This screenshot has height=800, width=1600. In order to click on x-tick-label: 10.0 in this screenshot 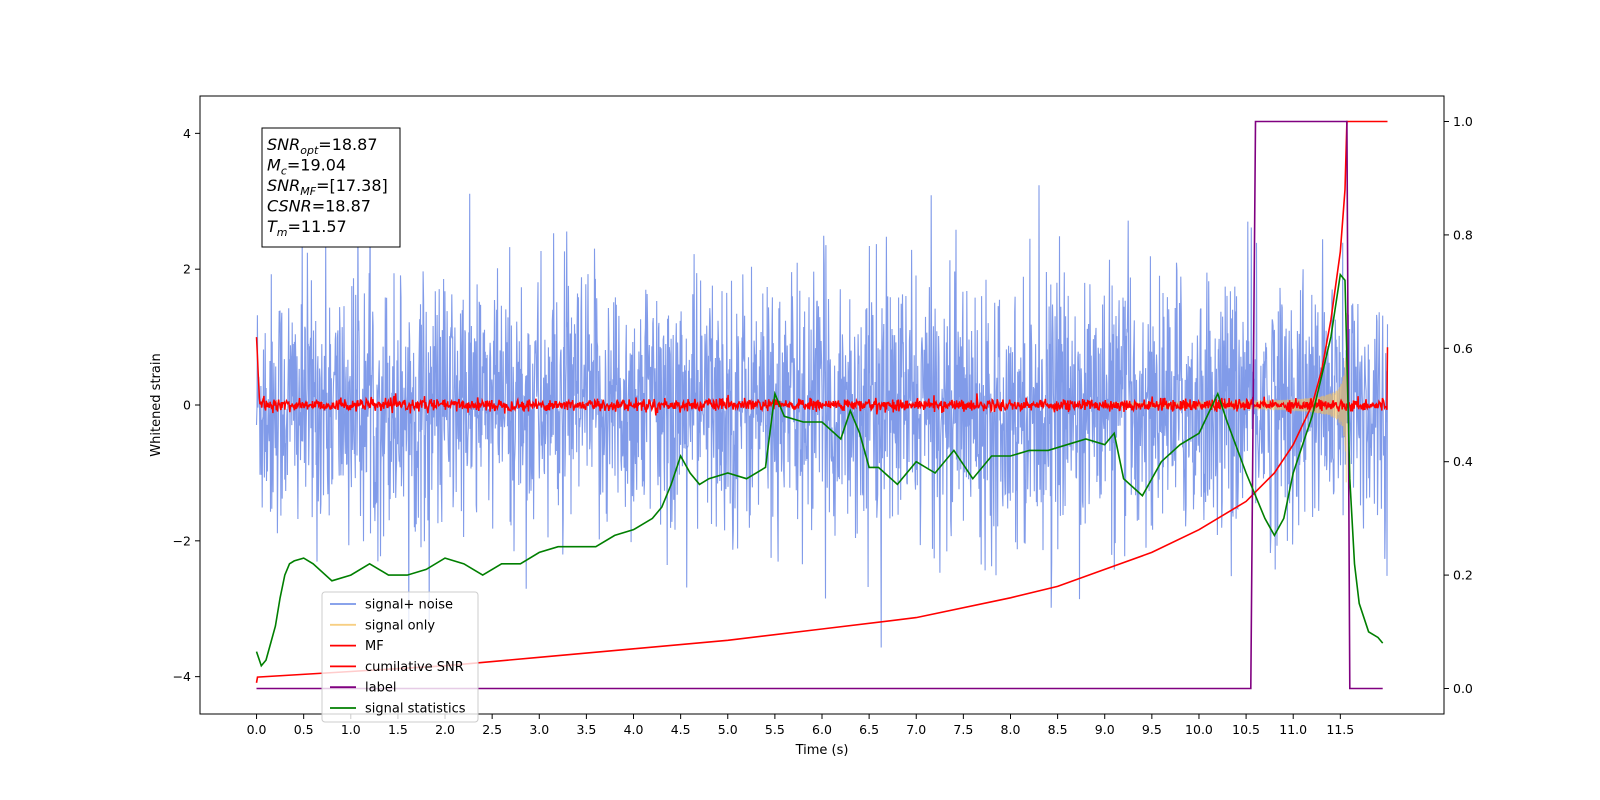, I will do `click(1199, 729)`.